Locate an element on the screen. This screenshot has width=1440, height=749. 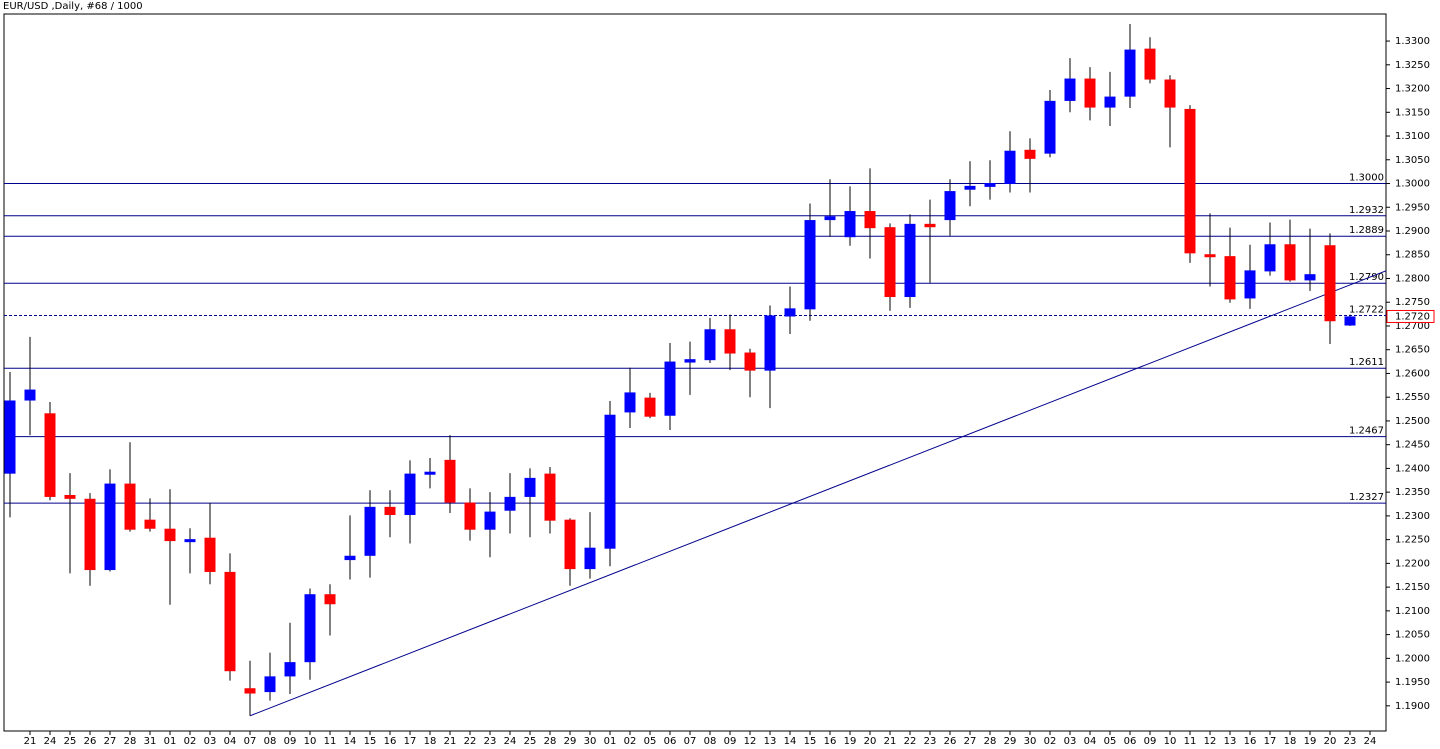
y-tick-label: 1.2100 is located at coordinates (1412, 611).